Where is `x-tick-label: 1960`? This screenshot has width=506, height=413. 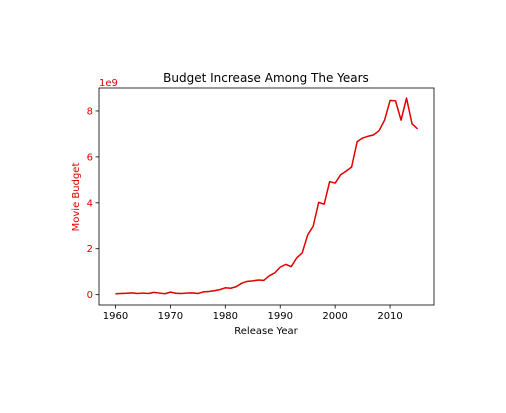
x-tick-label: 1960 is located at coordinates (115, 316).